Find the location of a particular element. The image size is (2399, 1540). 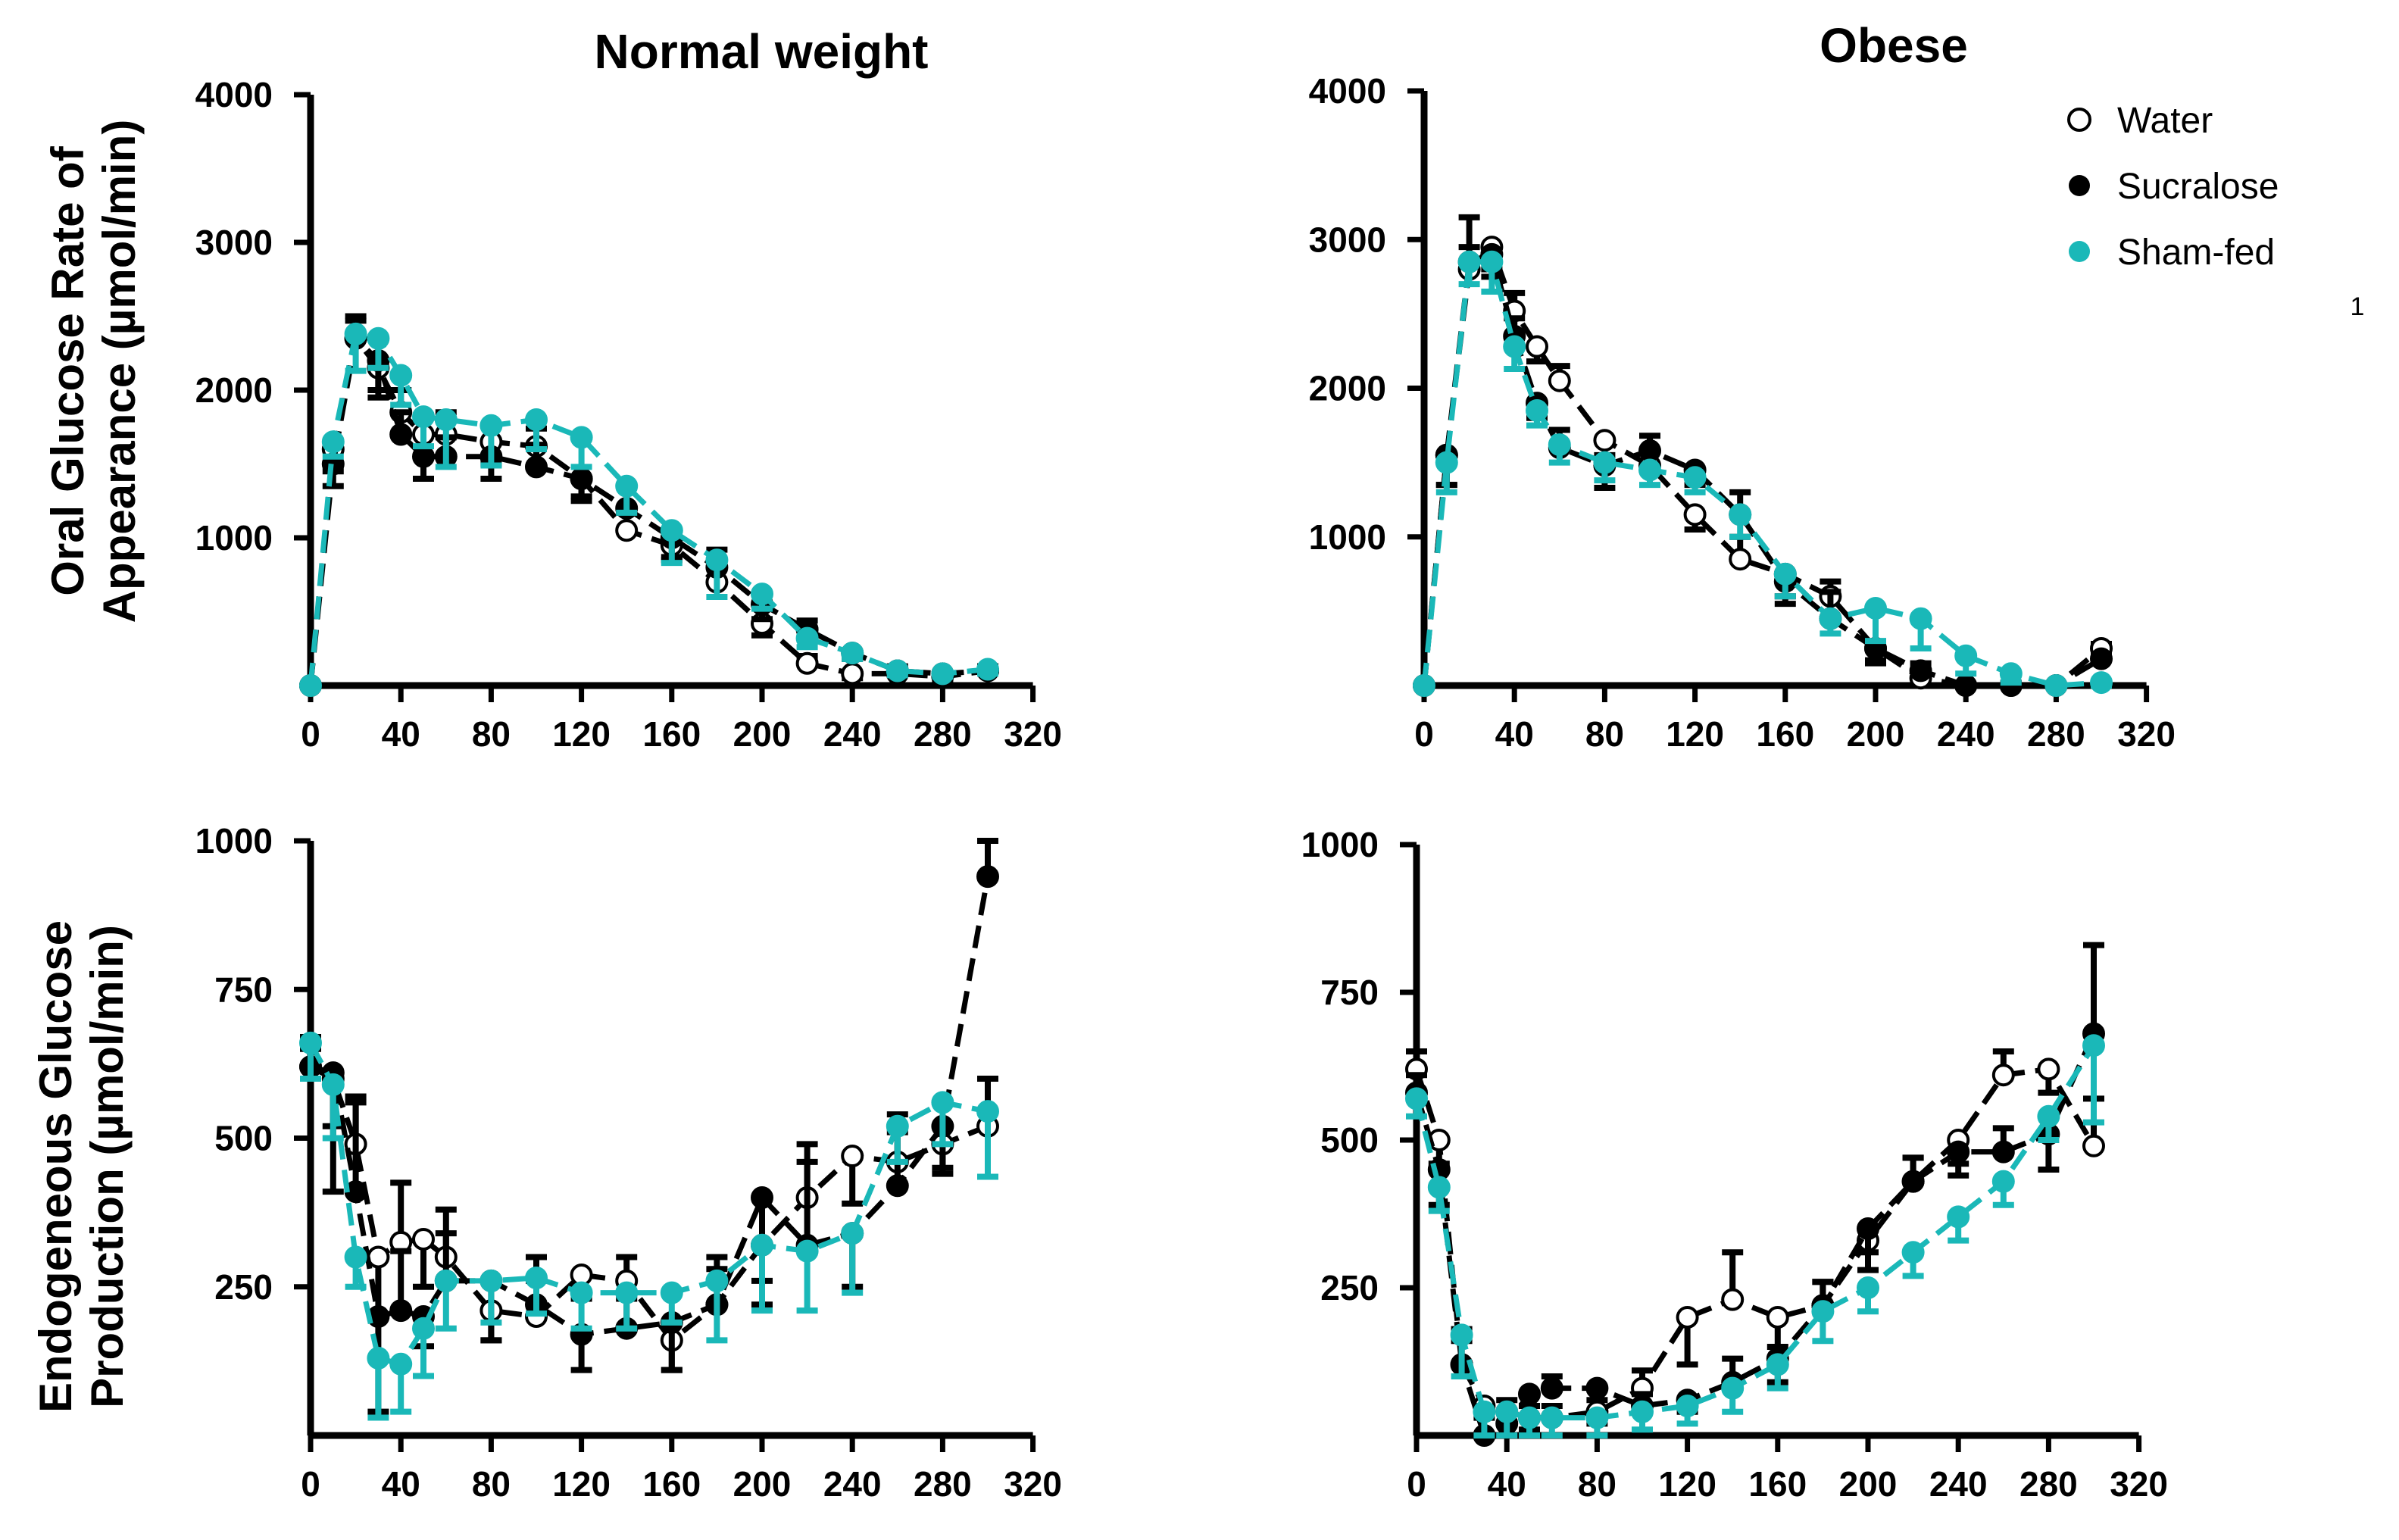

y-tick-label: 500 is located at coordinates (244, 1138).